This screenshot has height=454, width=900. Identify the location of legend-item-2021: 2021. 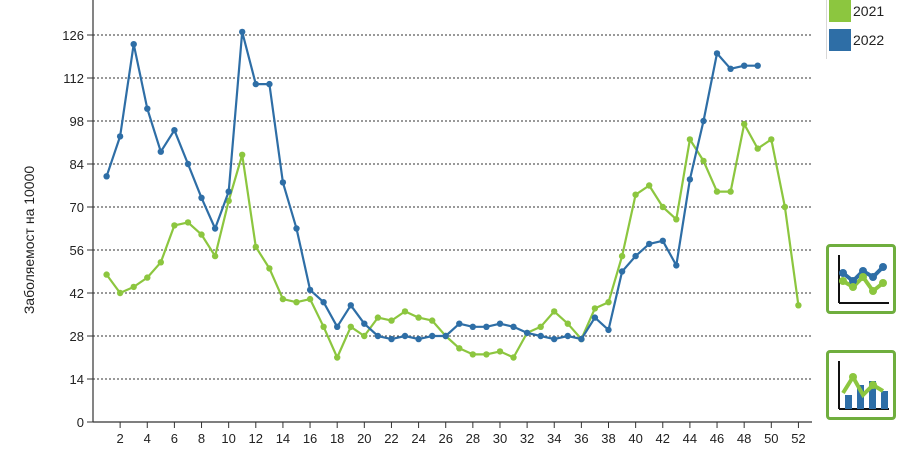
(856, 11).